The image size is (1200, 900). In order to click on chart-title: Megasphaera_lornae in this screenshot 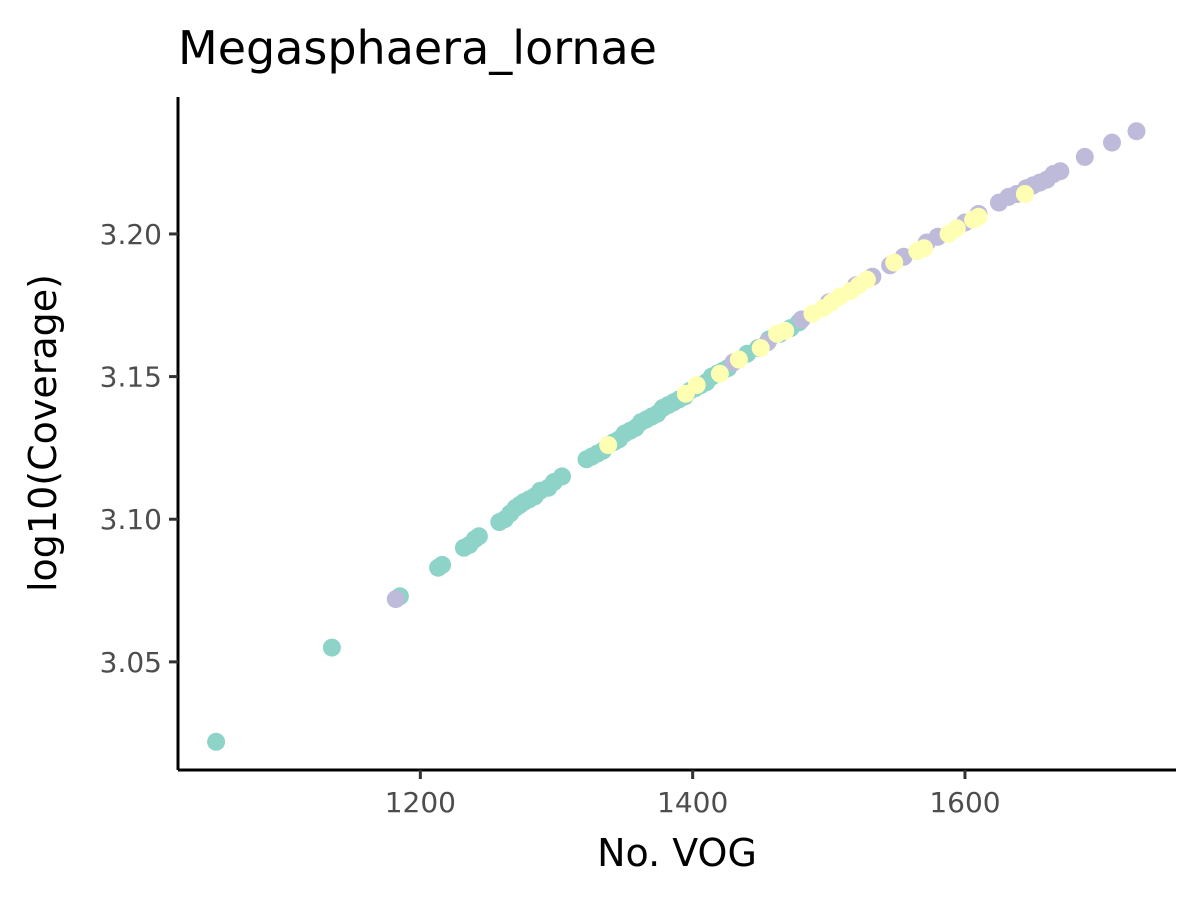, I will do `click(417, 48)`.